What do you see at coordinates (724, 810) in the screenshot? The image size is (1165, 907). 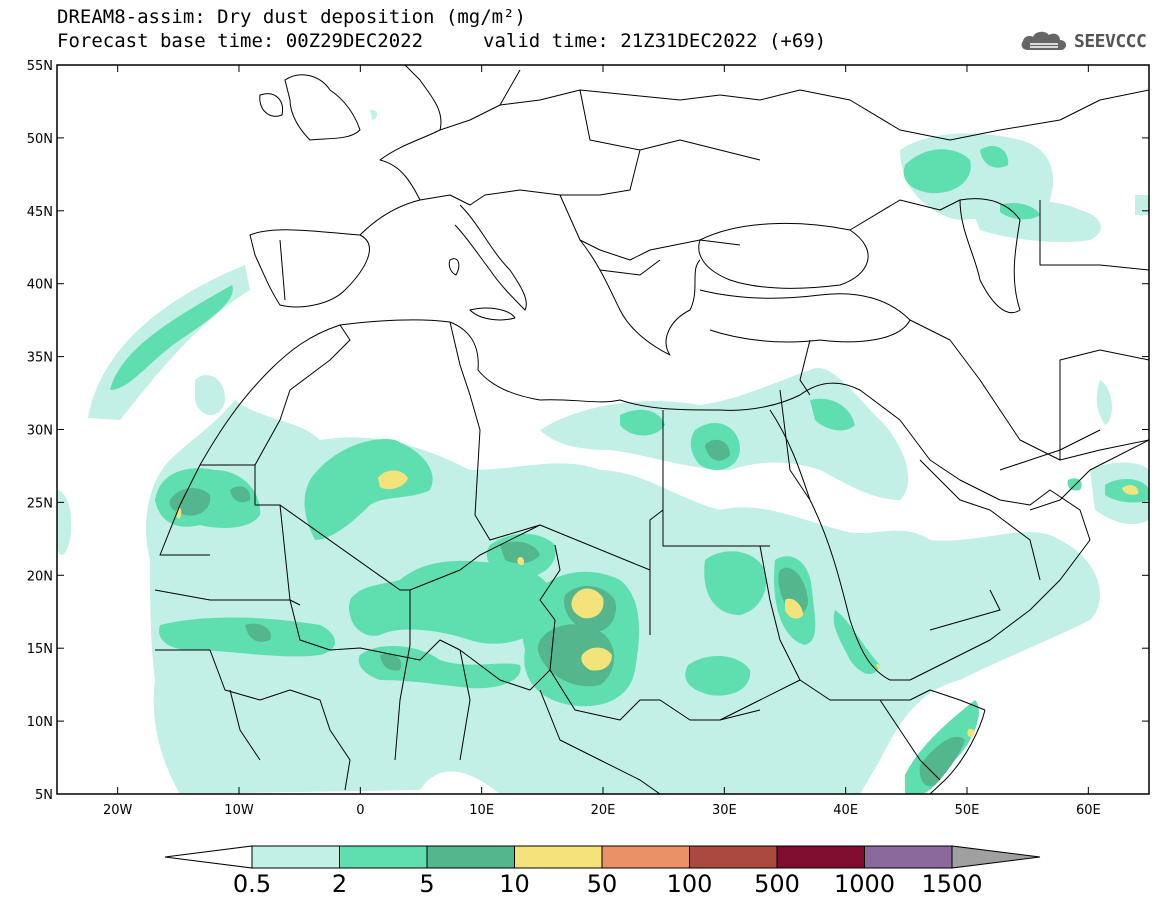 I see `lon-tick-label: 30E` at bounding box center [724, 810].